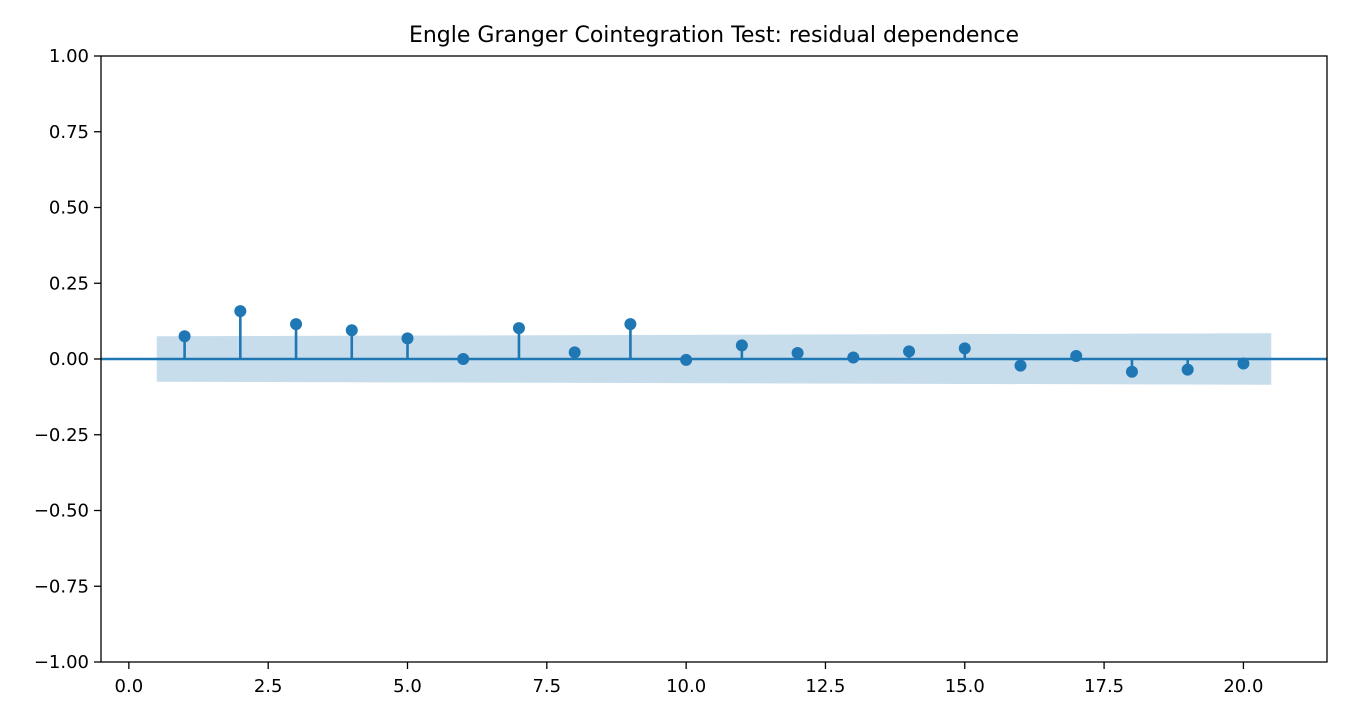 This screenshot has width=1350, height=720. I want to click on stem-layer, so click(714, 341).